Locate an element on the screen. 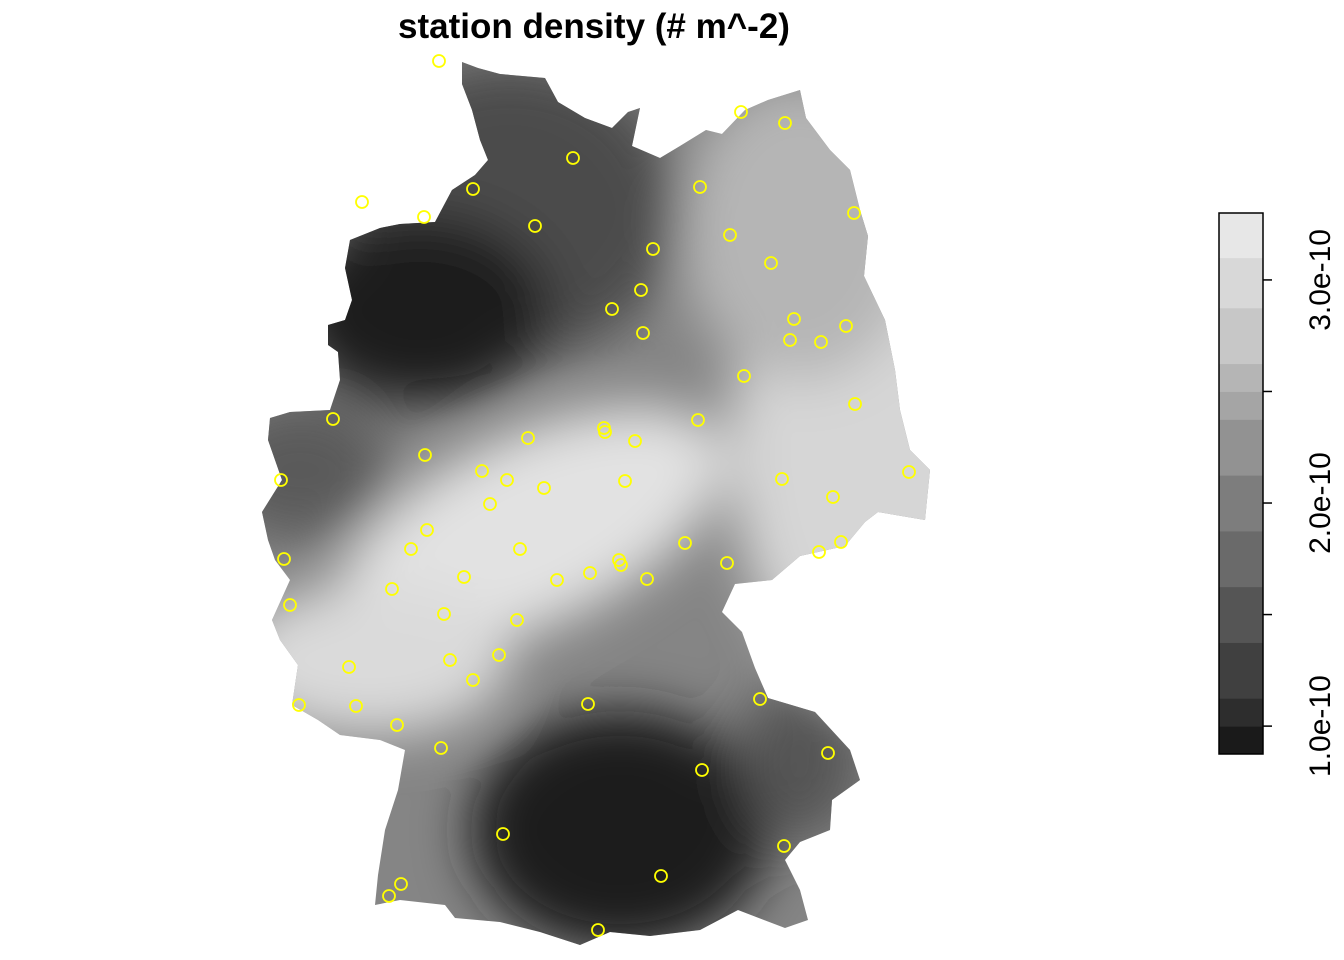 This screenshot has width=1344, height=960. raster-center-high is located at coordinates (530, 530).